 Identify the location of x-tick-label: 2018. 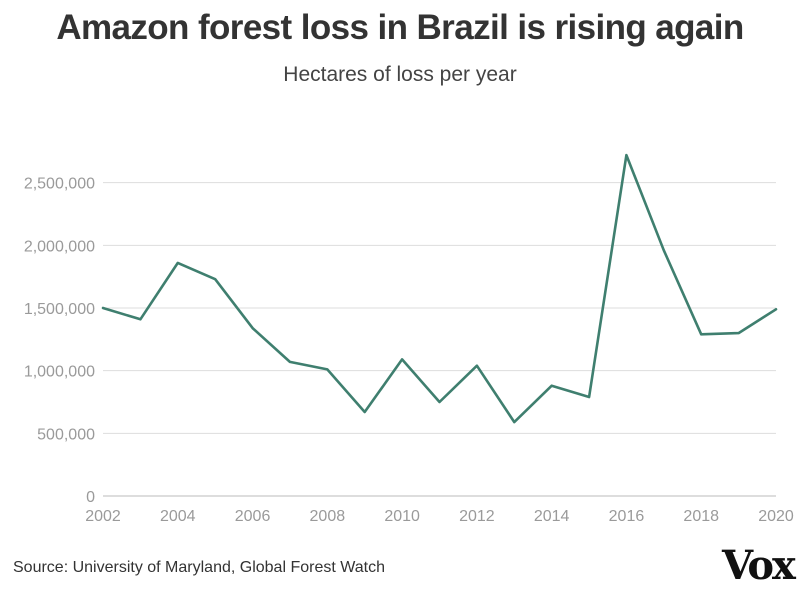
(701, 516).